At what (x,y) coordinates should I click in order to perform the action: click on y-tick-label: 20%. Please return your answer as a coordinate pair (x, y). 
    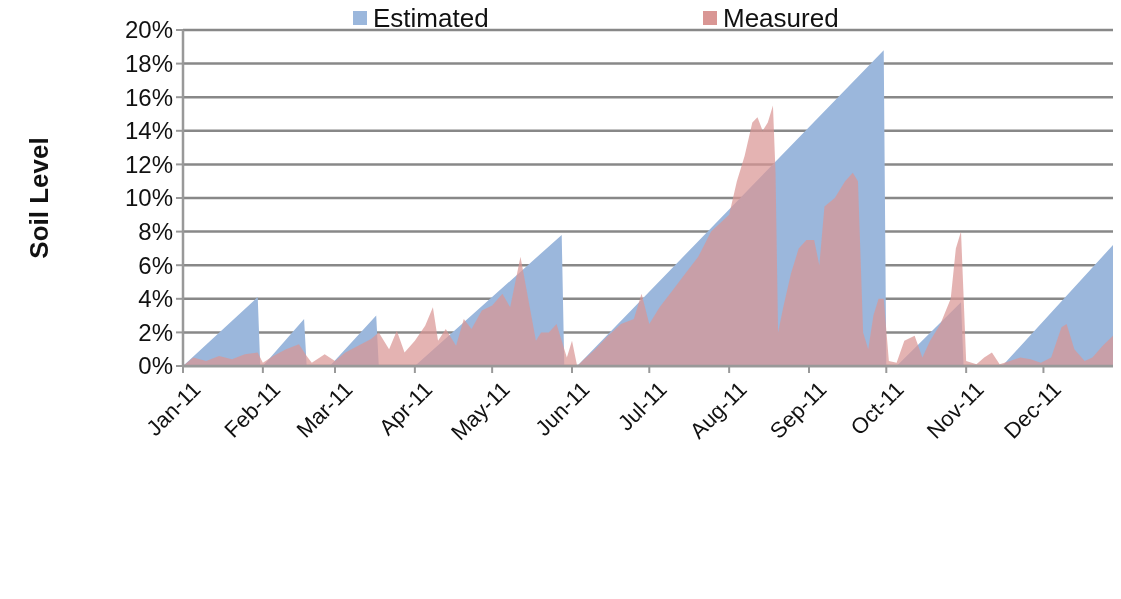
    Looking at the image, I should click on (148, 30).